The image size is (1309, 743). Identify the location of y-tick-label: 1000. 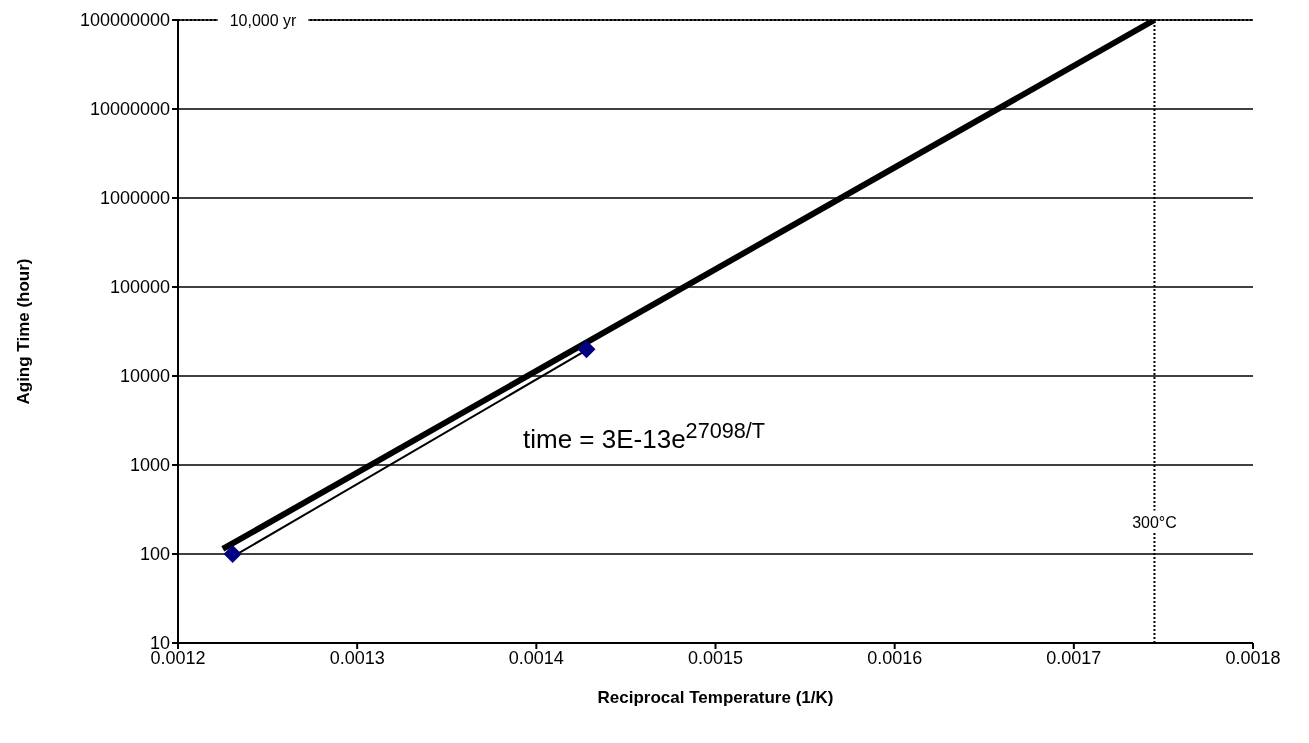
(149, 465).